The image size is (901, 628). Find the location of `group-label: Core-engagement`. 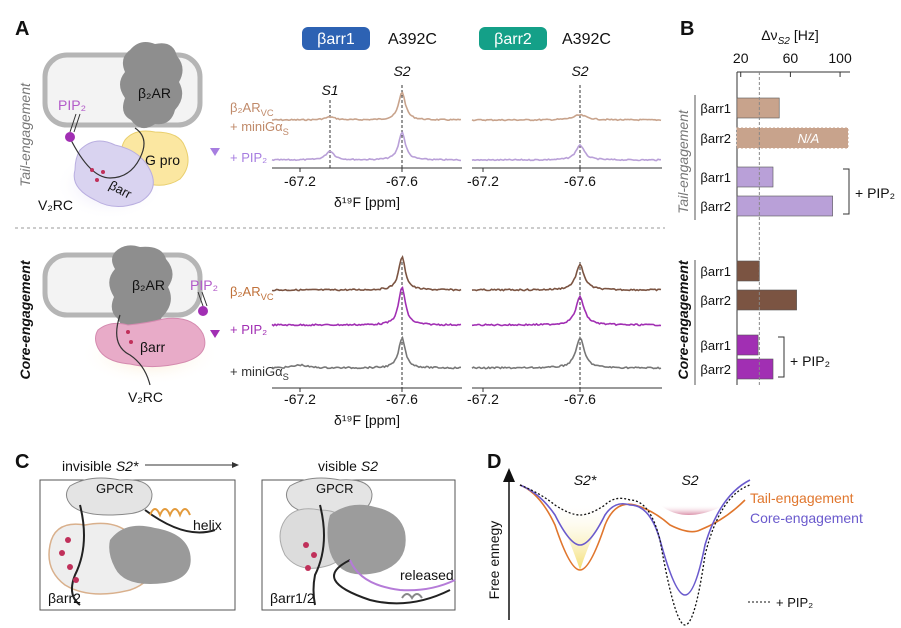

group-label: Core-engagement is located at coordinates (683, 319).